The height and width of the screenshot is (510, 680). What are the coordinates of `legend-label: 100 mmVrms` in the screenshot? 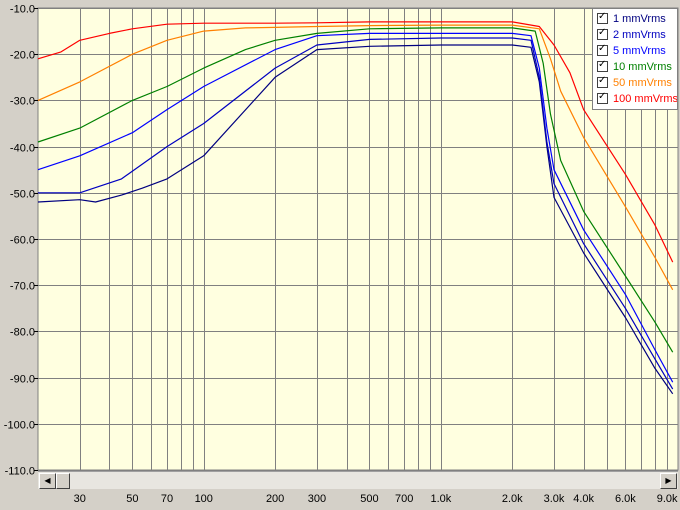 It's located at (645, 98).